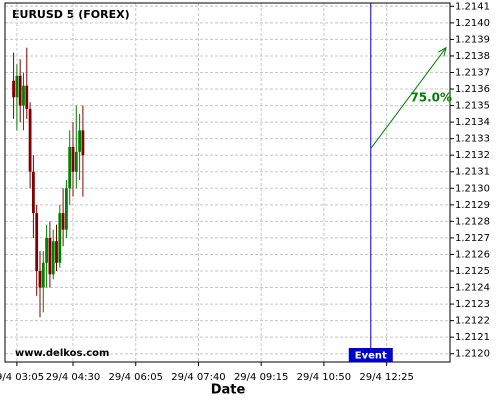 Image resolution: width=500 pixels, height=400 pixels. I want to click on event-box, so click(370, 355).